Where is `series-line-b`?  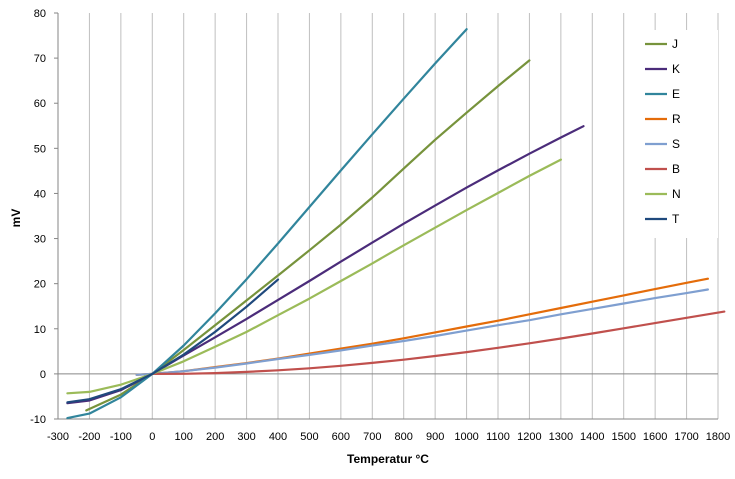
series-line-b is located at coordinates (438, 342).